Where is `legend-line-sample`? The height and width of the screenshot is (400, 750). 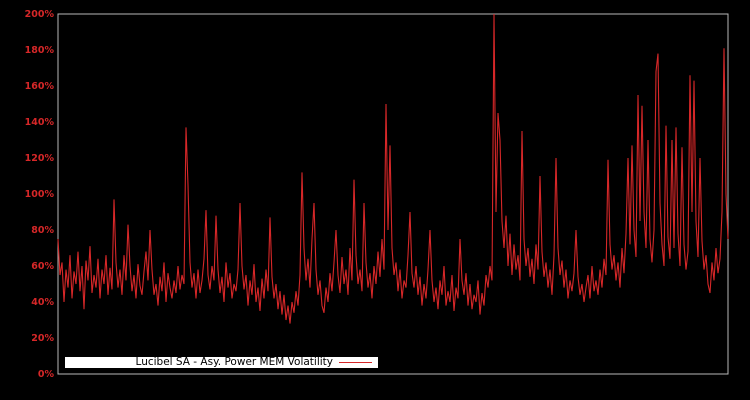
legend-line-sample is located at coordinates (355, 362).